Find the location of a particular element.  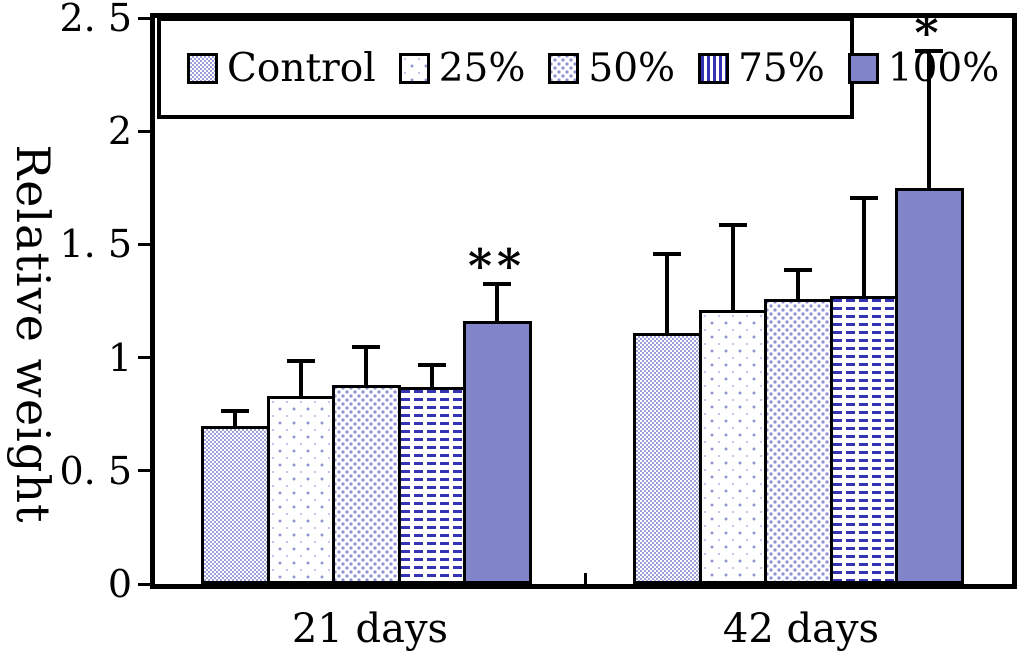

legend-item-100: 100% is located at coordinates (923, 68).